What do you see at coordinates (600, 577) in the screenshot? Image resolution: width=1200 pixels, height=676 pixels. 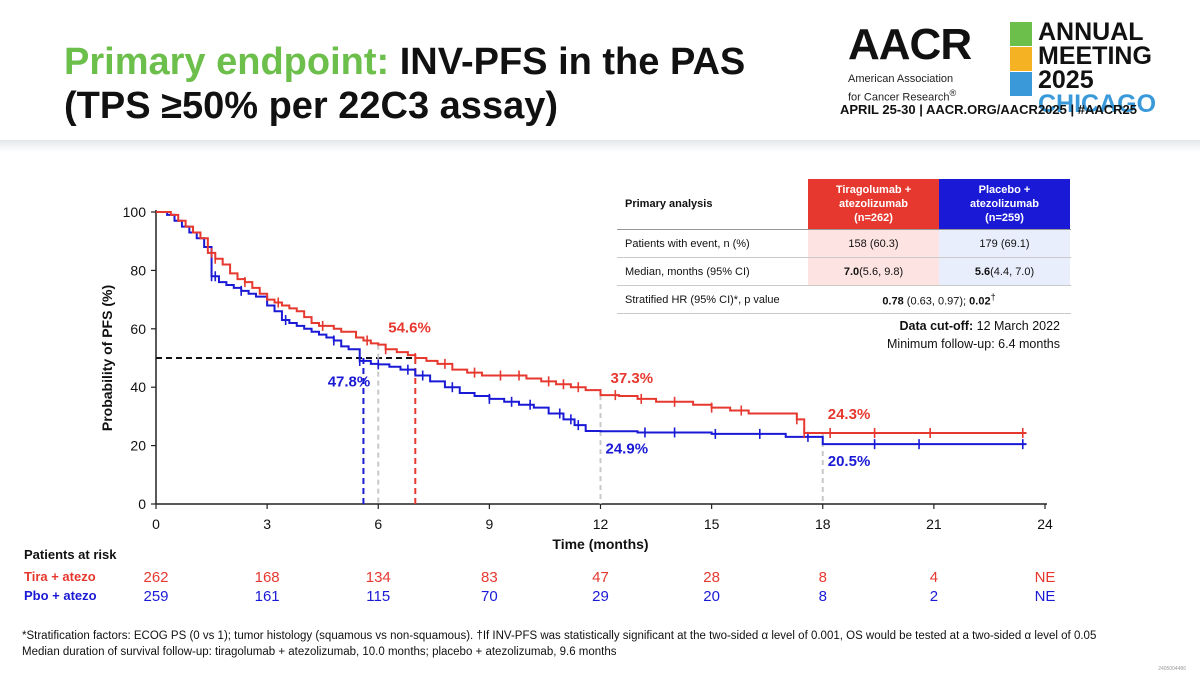 I see `tira-risk-count: 47` at bounding box center [600, 577].